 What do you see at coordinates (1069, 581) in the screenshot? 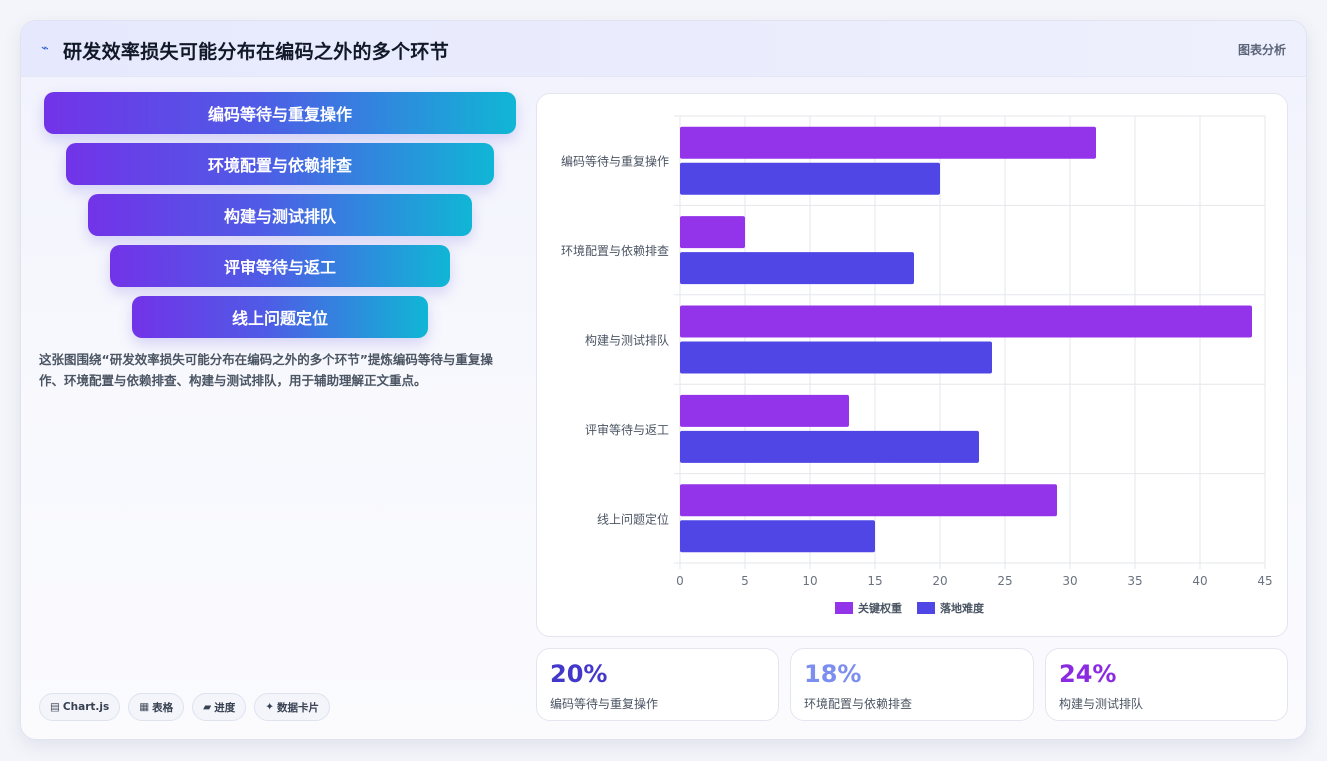
I see `x-tick-label: 30` at bounding box center [1069, 581].